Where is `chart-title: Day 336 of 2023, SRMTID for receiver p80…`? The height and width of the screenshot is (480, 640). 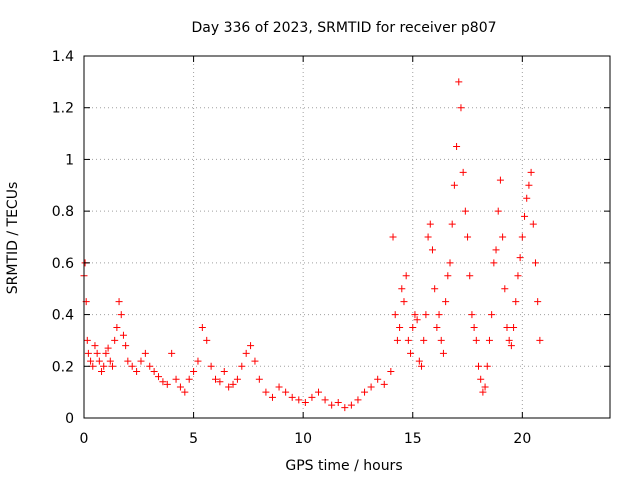
chart-title: Day 336 of 2023, SRMTID for receiver p80… is located at coordinates (343, 28).